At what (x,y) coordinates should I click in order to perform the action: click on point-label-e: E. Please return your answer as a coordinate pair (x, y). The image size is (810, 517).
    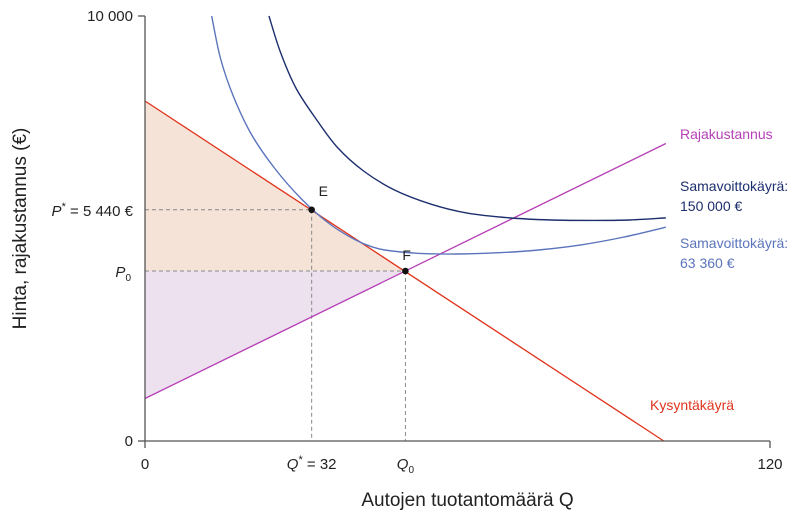
    Looking at the image, I should click on (323, 191).